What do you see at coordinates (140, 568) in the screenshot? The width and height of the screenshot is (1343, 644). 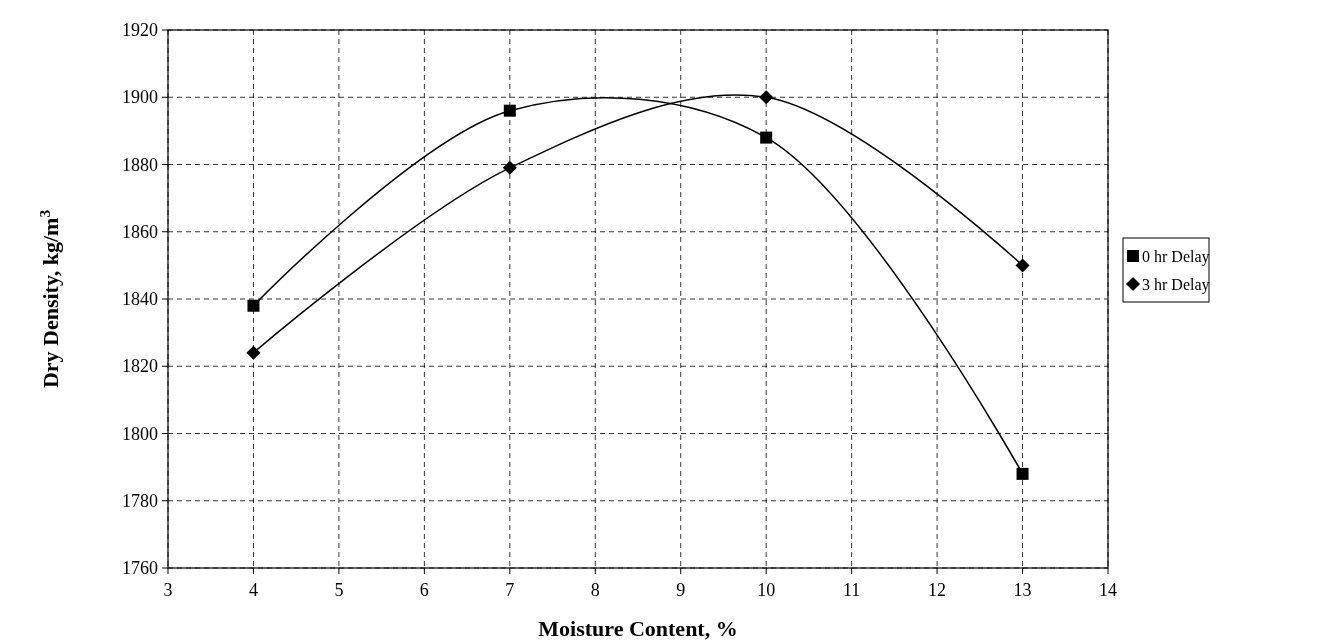 I see `y-tick-label: 1760` at bounding box center [140, 568].